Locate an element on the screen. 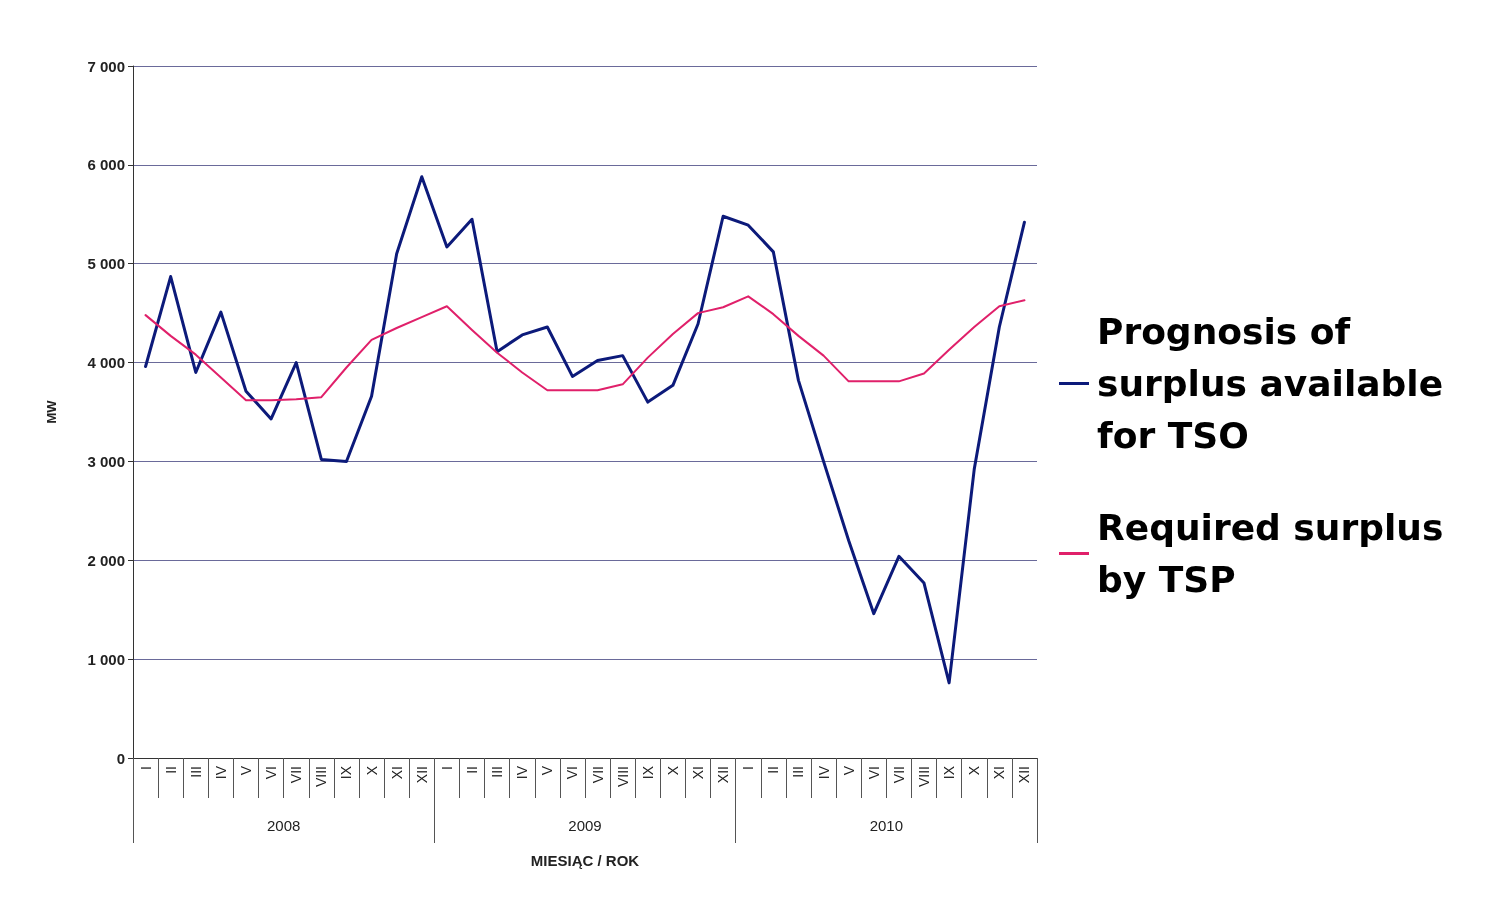 The height and width of the screenshot is (911, 1490). y-axis-title: MW is located at coordinates (51, 411).